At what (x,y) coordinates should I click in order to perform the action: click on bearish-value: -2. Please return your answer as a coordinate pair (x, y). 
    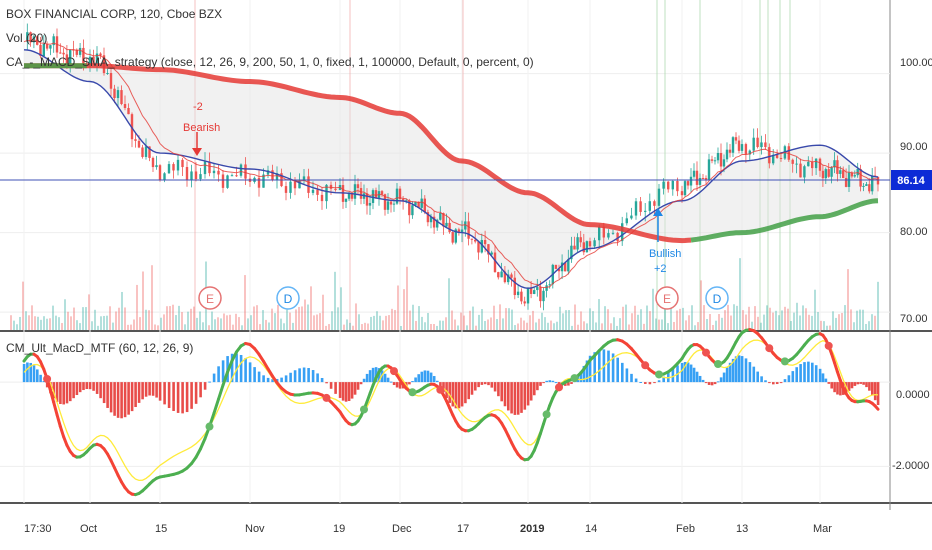
    Looking at the image, I should click on (198, 107).